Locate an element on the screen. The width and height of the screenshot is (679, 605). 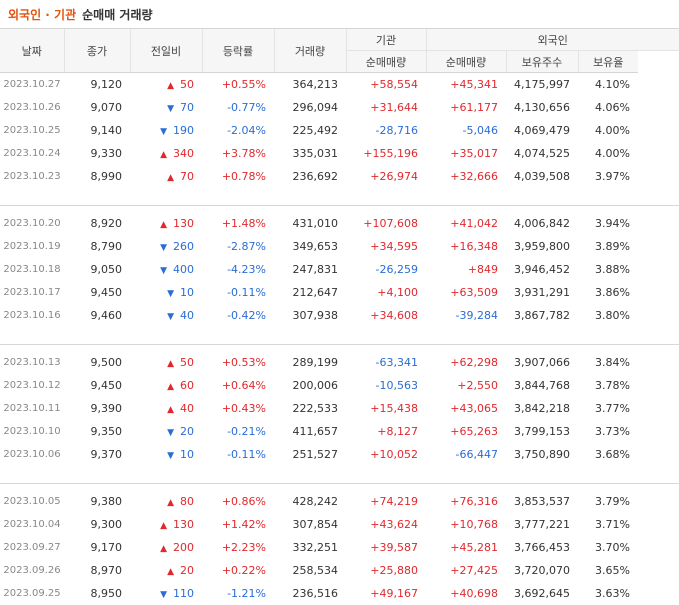
cell-volume: 335,031 is located at coordinates (310, 153).